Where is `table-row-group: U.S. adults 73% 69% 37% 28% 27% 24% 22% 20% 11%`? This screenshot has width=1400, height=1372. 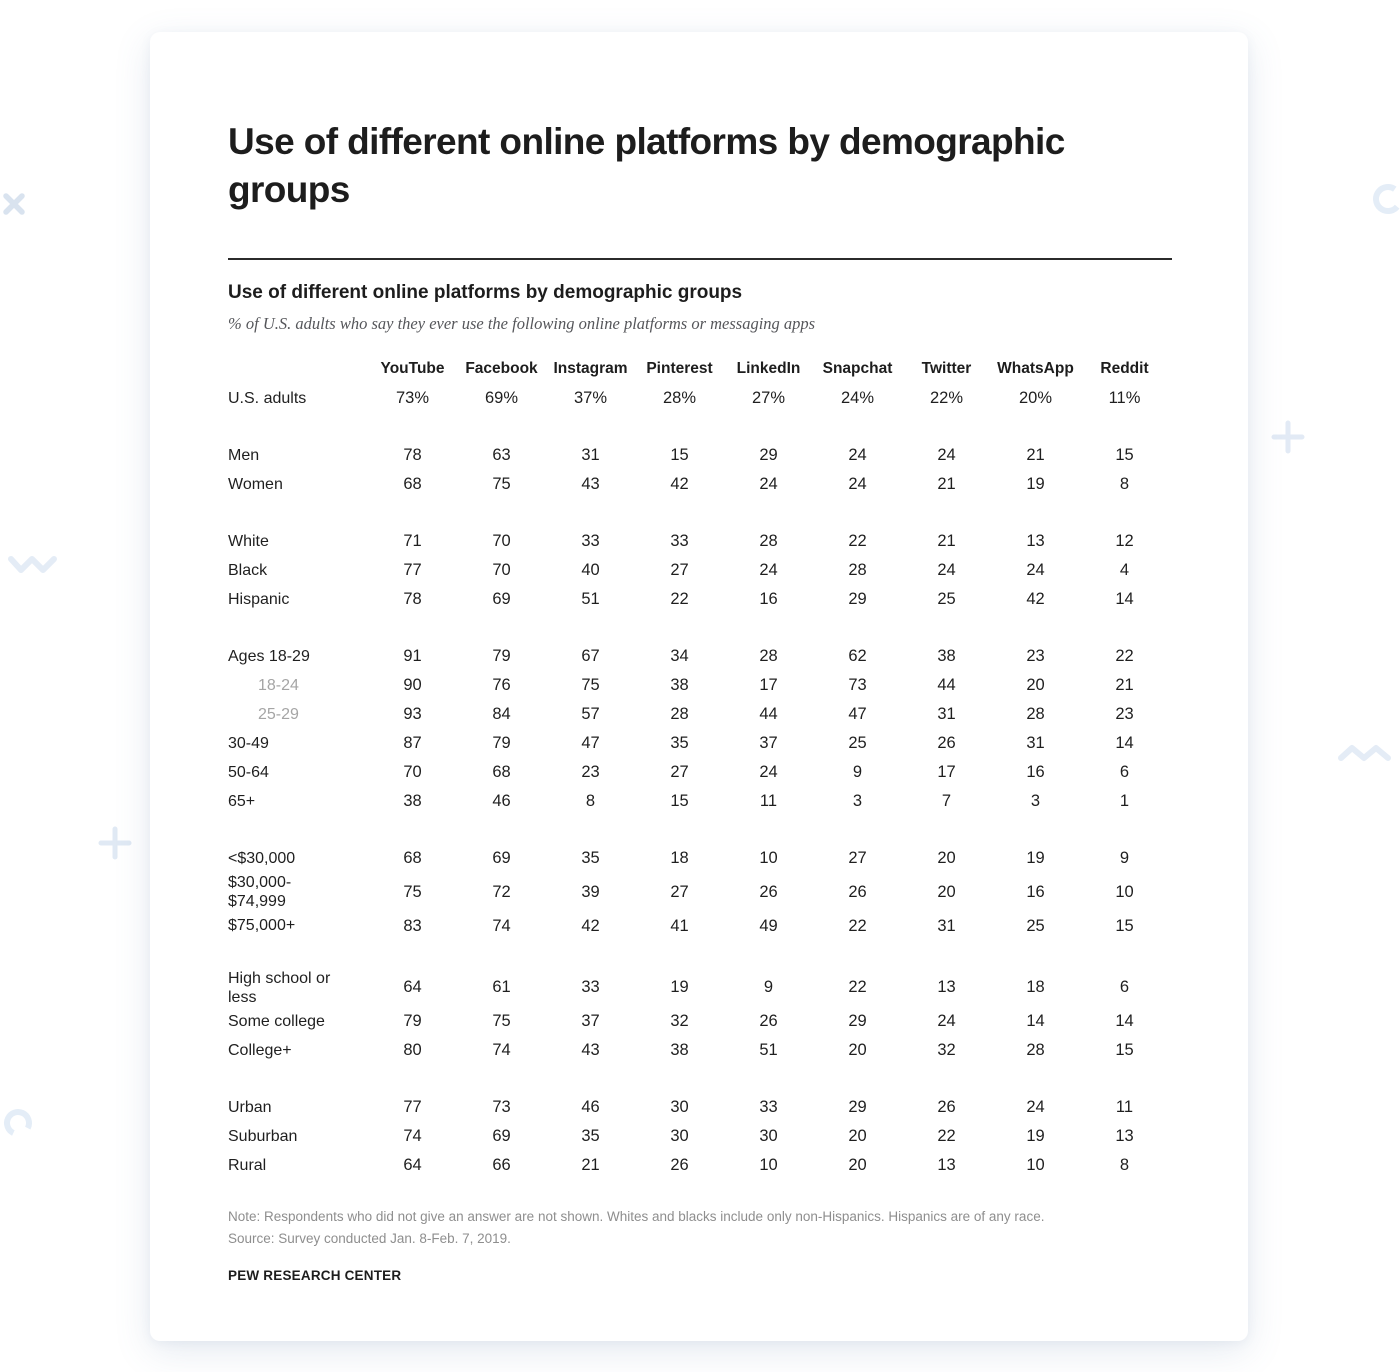
table-row-group: U.S. adults 73% 69% 37% 28% 27% 24% 22% 20% 11% is located at coordinates (700, 398).